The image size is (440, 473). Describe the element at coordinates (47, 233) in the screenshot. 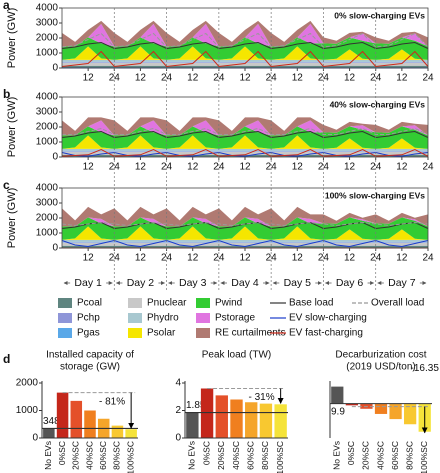

I see `y-tick-label: 1000` at that location.